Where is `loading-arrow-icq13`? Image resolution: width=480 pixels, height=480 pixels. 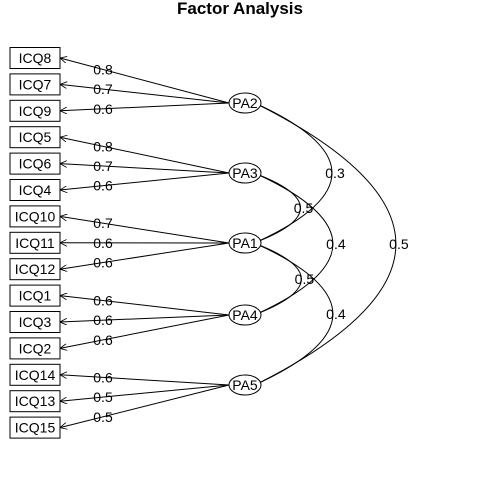
loading-arrow-icq13 is located at coordinates (145, 392).